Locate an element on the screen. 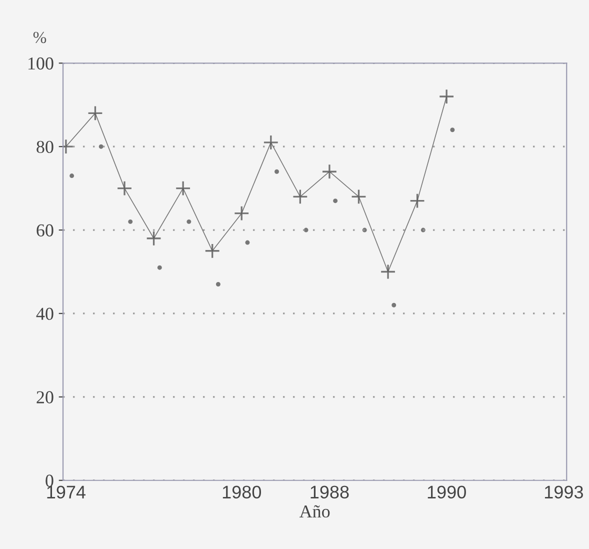  x-tick-label: 1974 is located at coordinates (66, 492).